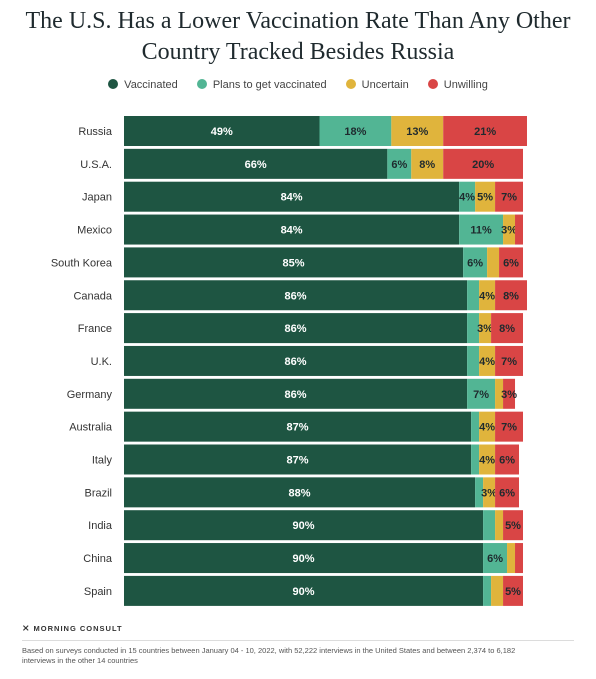 The width and height of the screenshot is (596, 679). What do you see at coordinates (467, 198) in the screenshot?
I see `data-label-japan-1: 4%` at bounding box center [467, 198].